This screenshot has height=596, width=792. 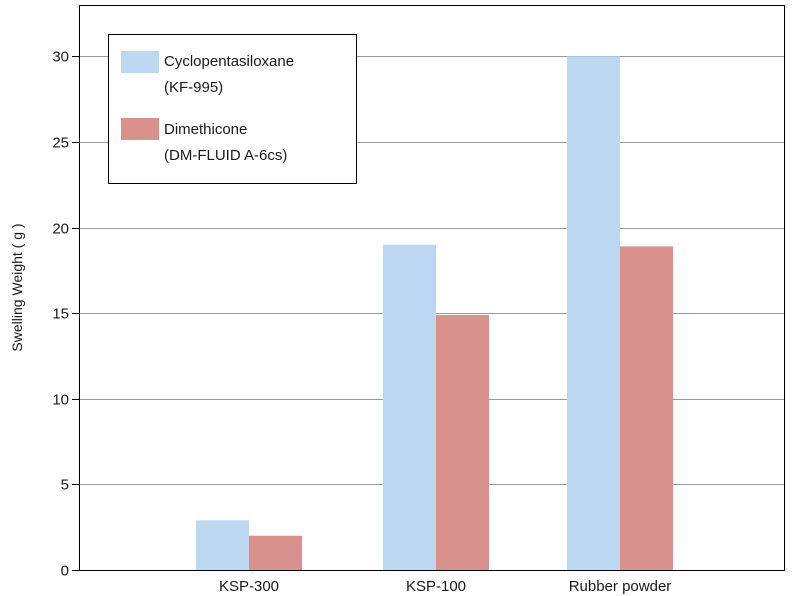 I want to click on x-tick-label: Rubber powder, so click(x=620, y=586).